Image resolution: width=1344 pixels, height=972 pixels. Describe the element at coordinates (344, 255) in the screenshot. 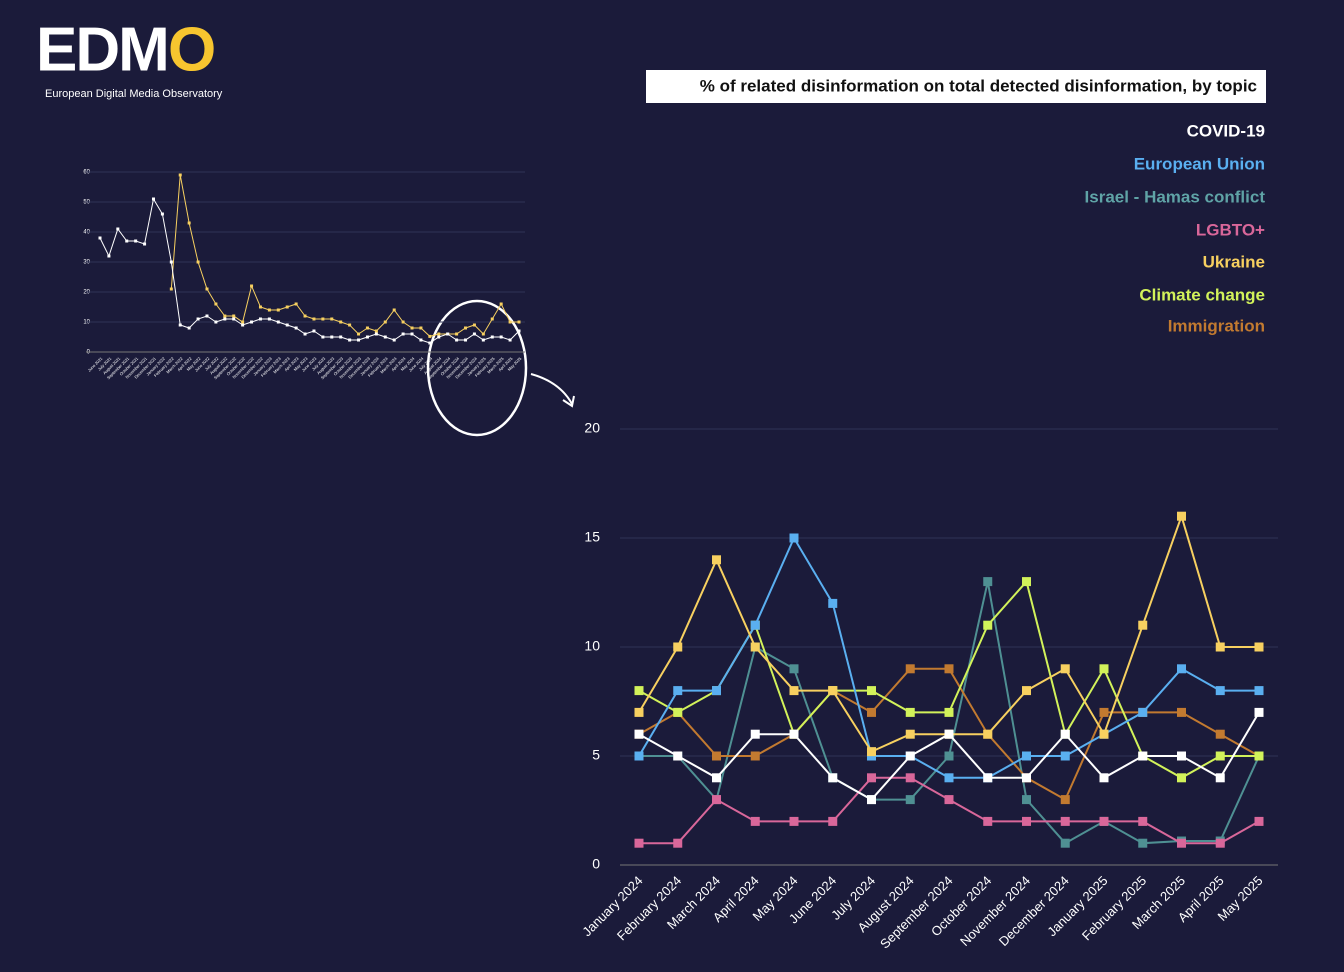

I see `series-line` at that location.